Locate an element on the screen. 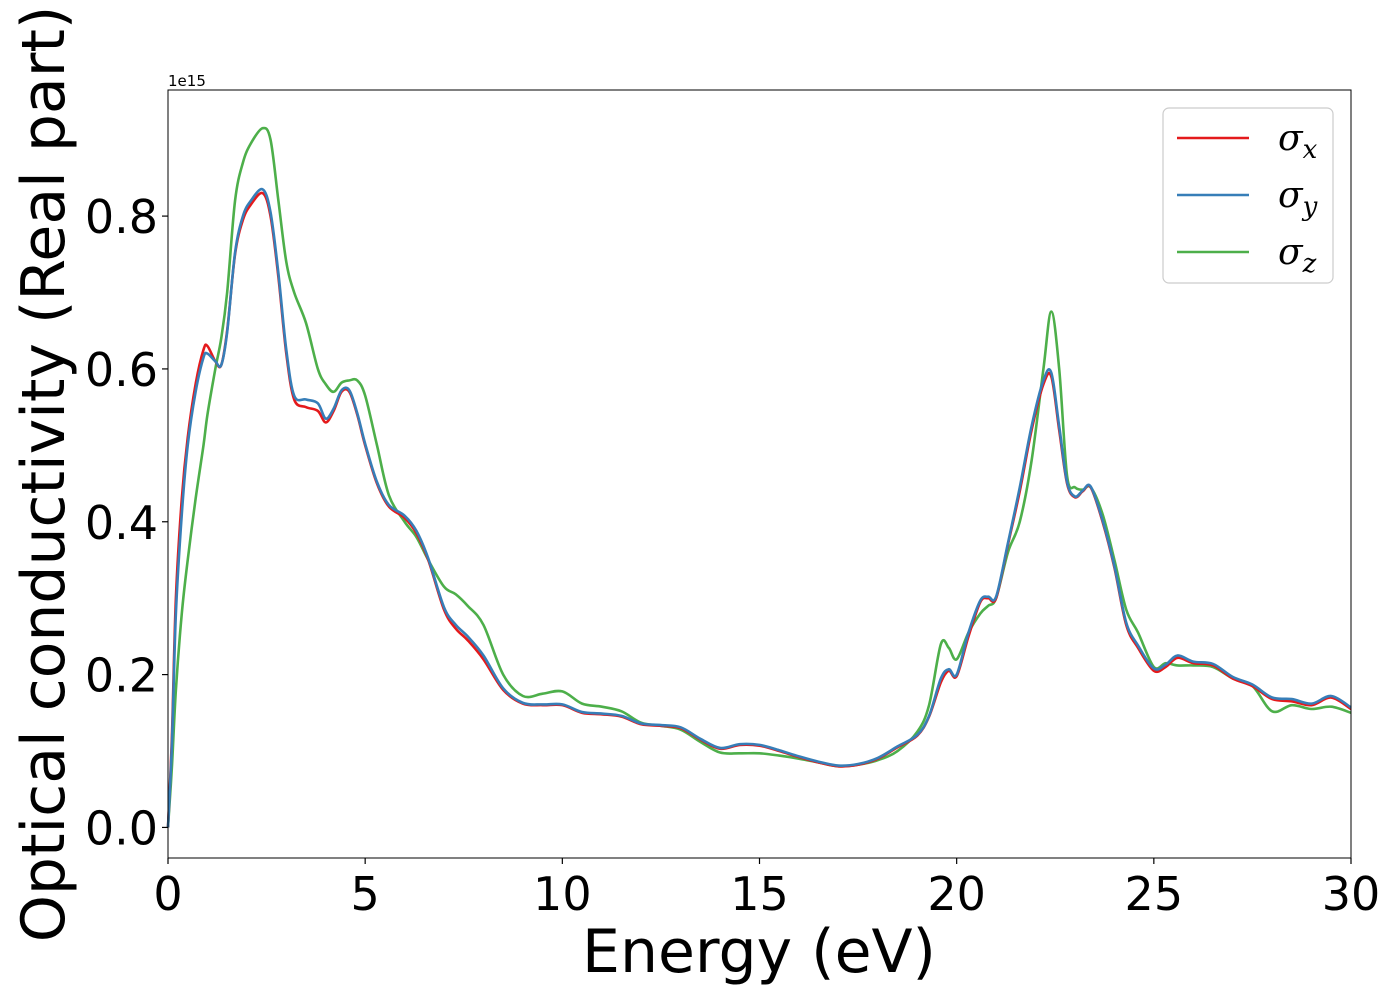 This screenshot has height=1000, width=1400. legend: σx σy σz is located at coordinates (1248, 195).